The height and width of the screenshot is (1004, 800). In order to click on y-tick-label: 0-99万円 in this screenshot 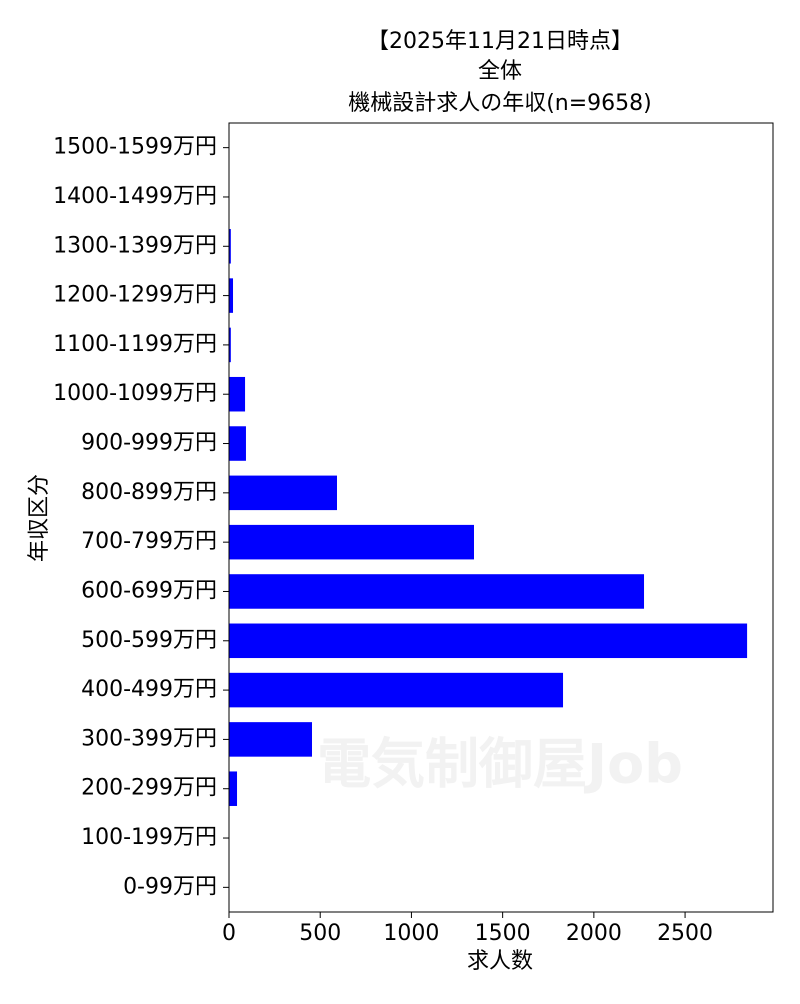, I will do `click(170, 886)`.